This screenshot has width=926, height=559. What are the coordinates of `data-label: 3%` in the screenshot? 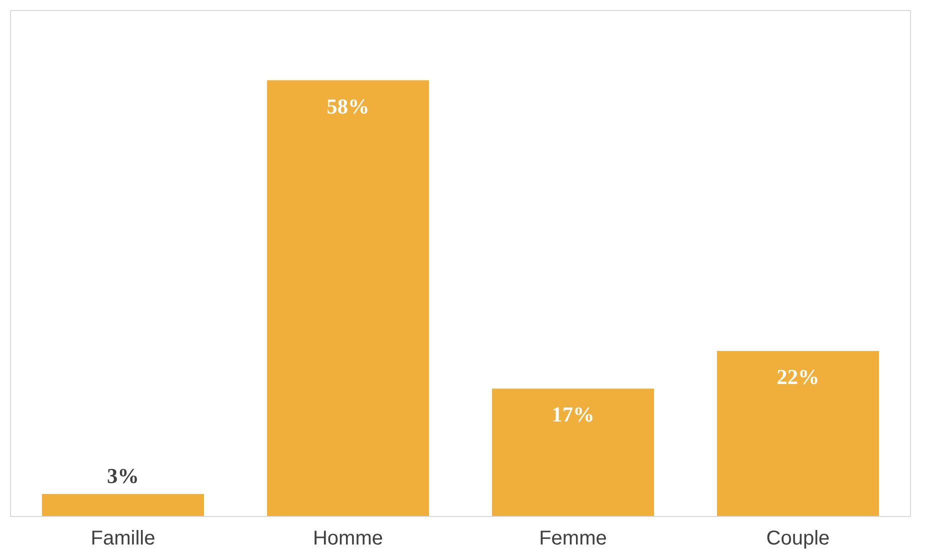 It's located at (123, 476).